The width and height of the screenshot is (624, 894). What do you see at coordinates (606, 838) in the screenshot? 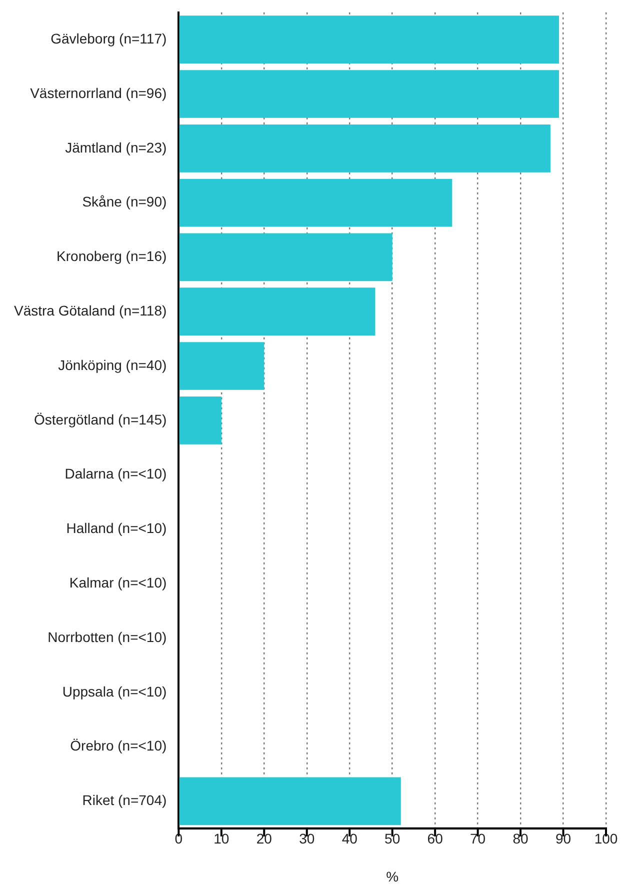
I see `x-tick-label: 100` at bounding box center [606, 838].